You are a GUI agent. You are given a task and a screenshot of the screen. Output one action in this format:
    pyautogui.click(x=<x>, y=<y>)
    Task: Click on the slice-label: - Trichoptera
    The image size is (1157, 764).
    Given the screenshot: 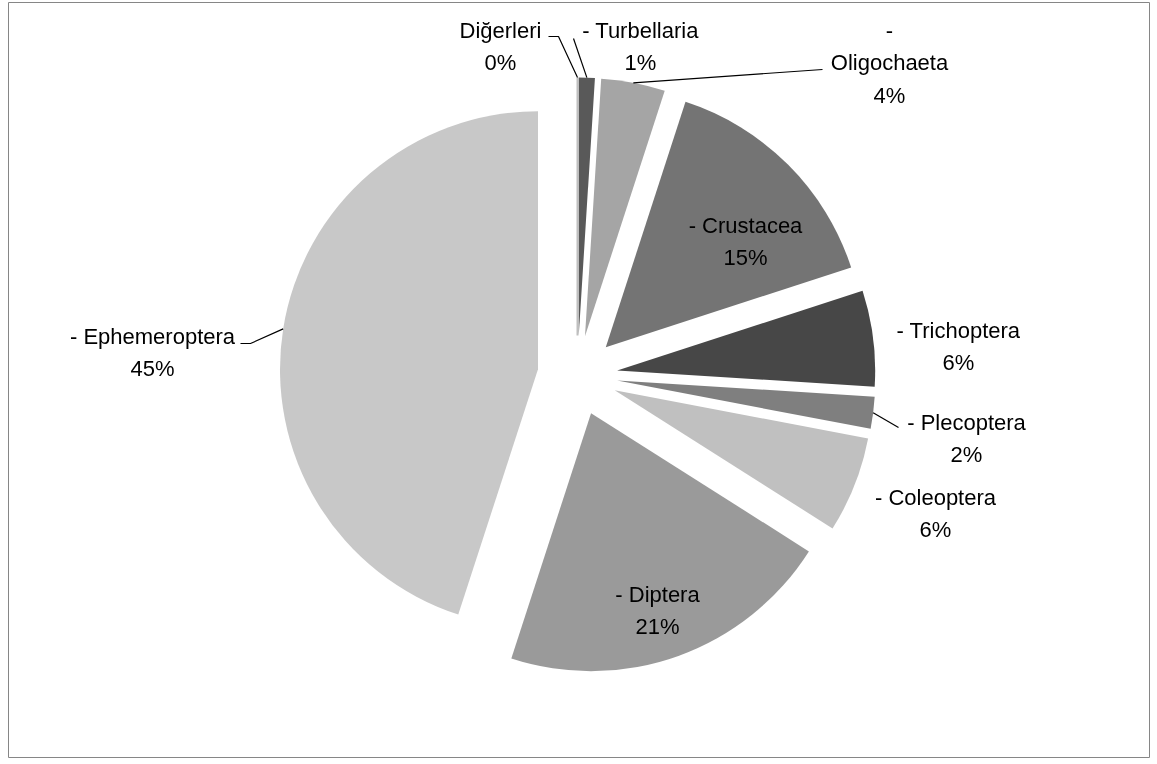 What is the action you would take?
    pyautogui.click(x=958, y=330)
    